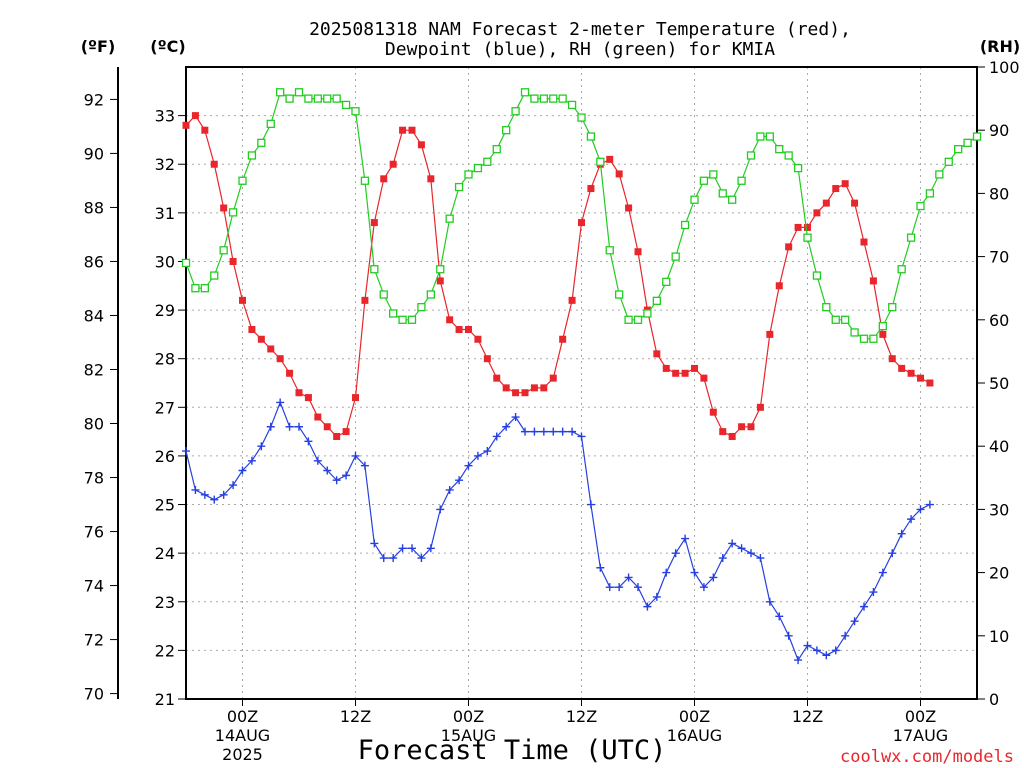 This screenshot has width=1024, height=768. I want to click on rh-tick-label: 80, so click(999, 193).